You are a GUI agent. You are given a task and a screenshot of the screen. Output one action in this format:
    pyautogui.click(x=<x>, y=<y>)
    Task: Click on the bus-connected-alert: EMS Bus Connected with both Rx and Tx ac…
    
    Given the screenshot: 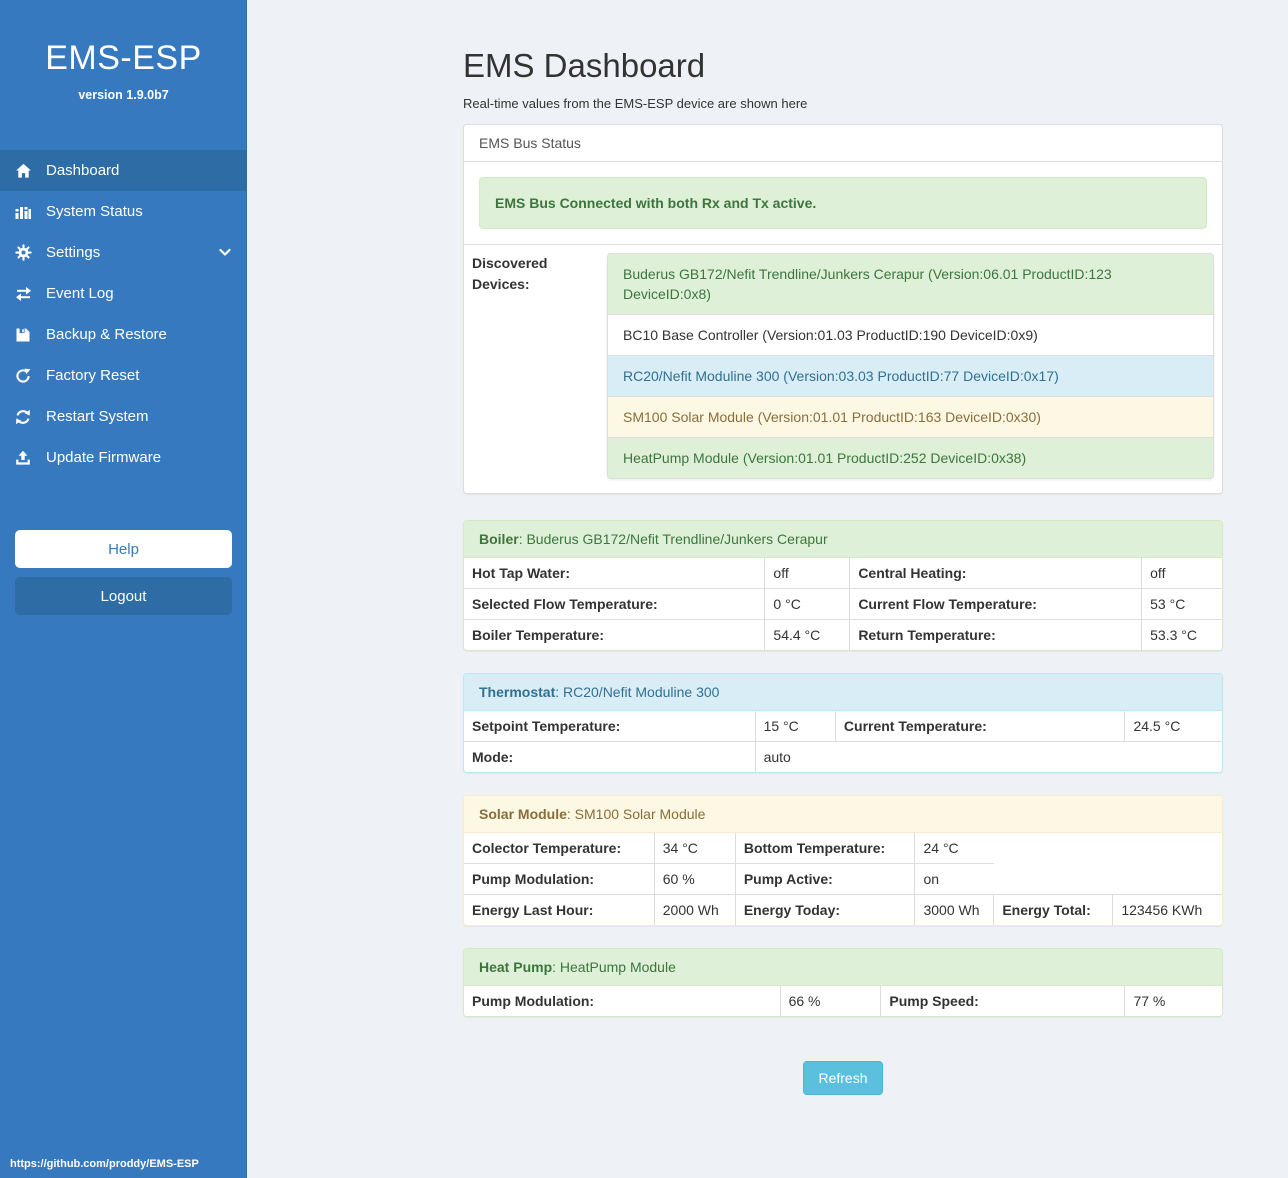 What is the action you would take?
    pyautogui.click(x=843, y=203)
    